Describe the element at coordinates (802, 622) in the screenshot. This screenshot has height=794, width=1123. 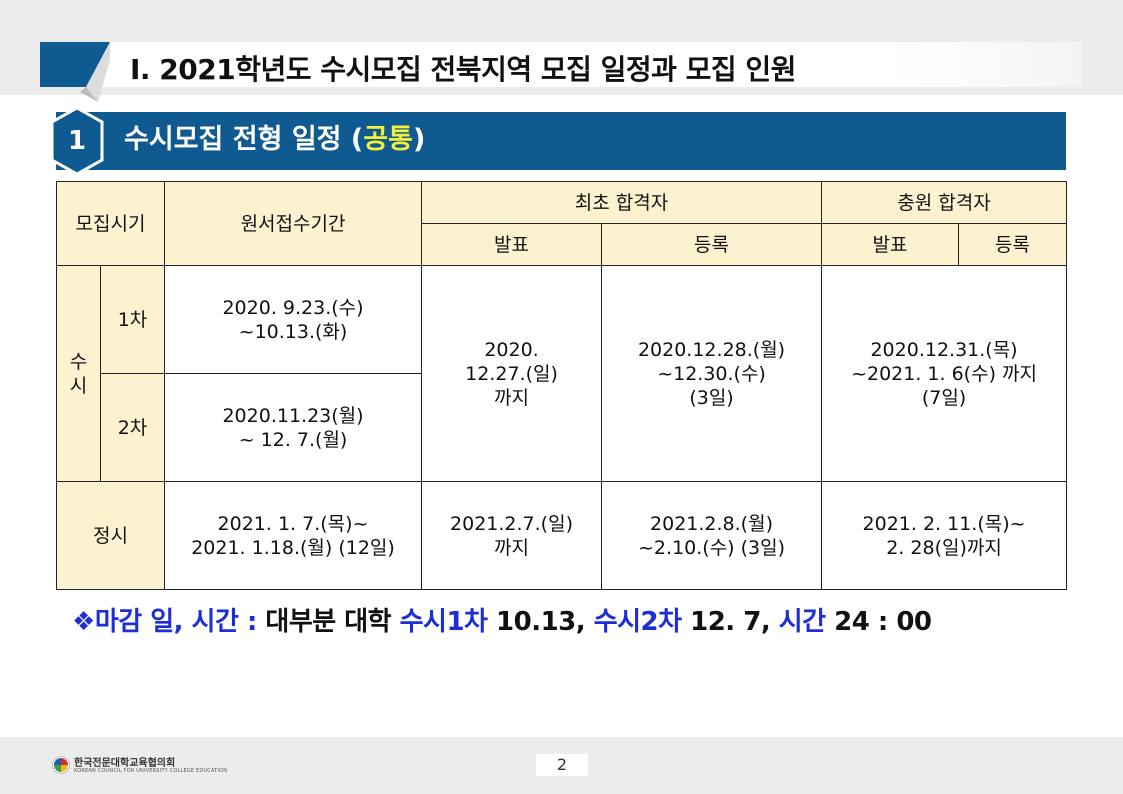
I see `note-part7: 시간` at that location.